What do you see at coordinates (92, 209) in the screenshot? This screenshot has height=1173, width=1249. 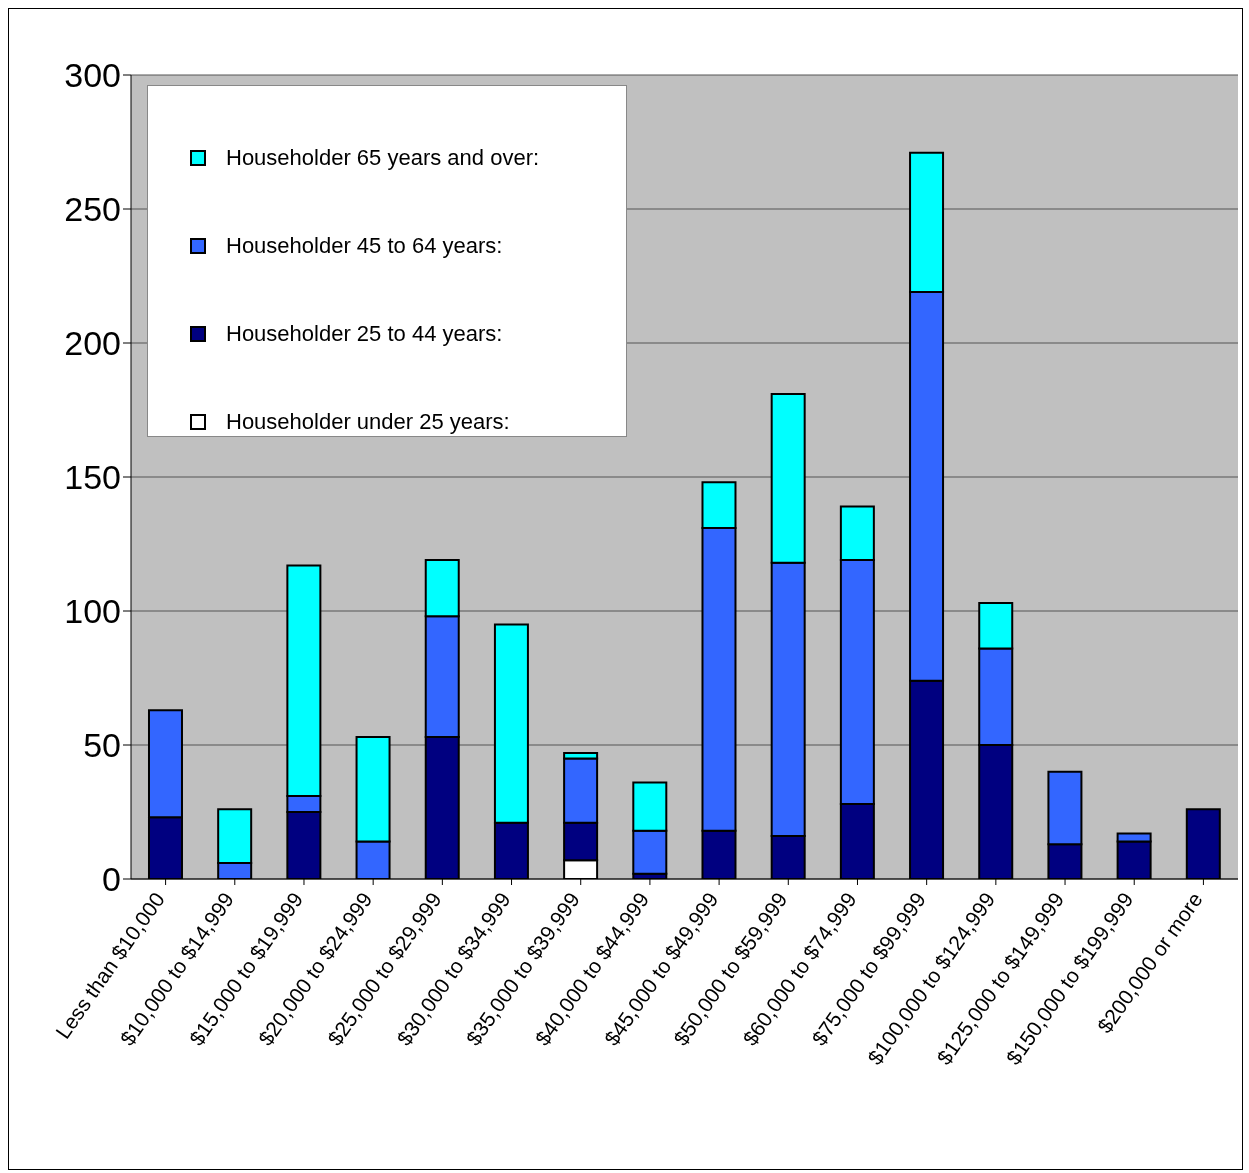 I see `y-tick-label: 250` at bounding box center [92, 209].